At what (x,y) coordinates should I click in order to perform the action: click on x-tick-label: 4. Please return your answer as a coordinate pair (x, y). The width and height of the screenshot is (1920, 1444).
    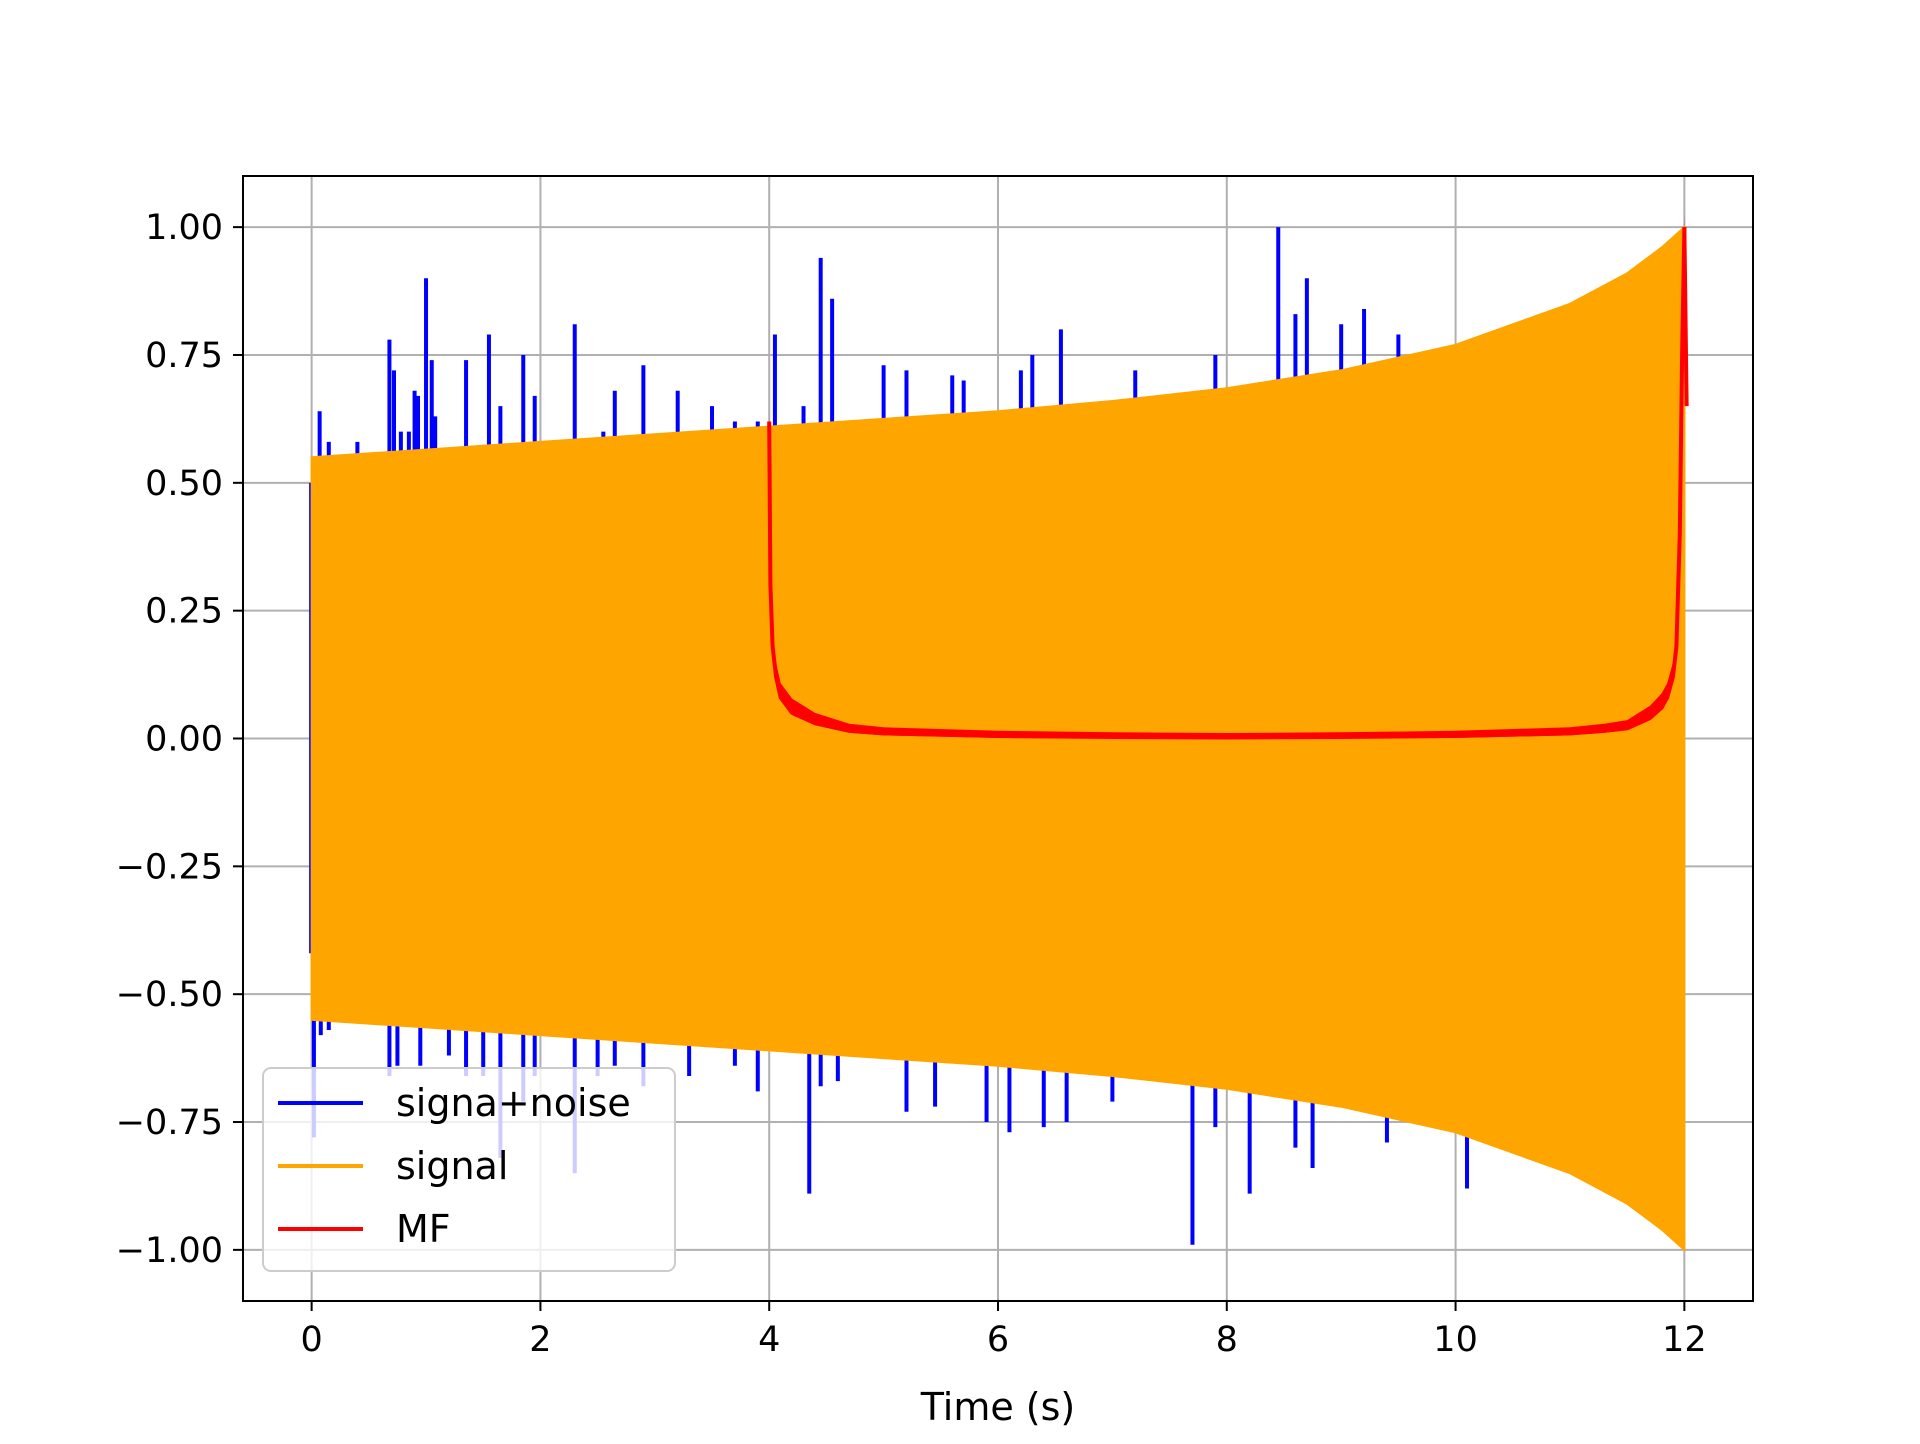
    Looking at the image, I should click on (769, 1340).